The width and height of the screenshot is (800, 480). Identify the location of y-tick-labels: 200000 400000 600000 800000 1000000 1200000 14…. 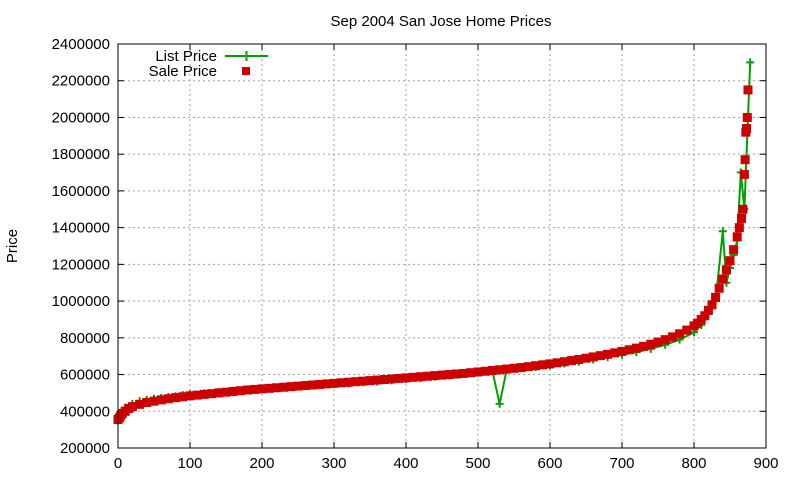
(81, 246).